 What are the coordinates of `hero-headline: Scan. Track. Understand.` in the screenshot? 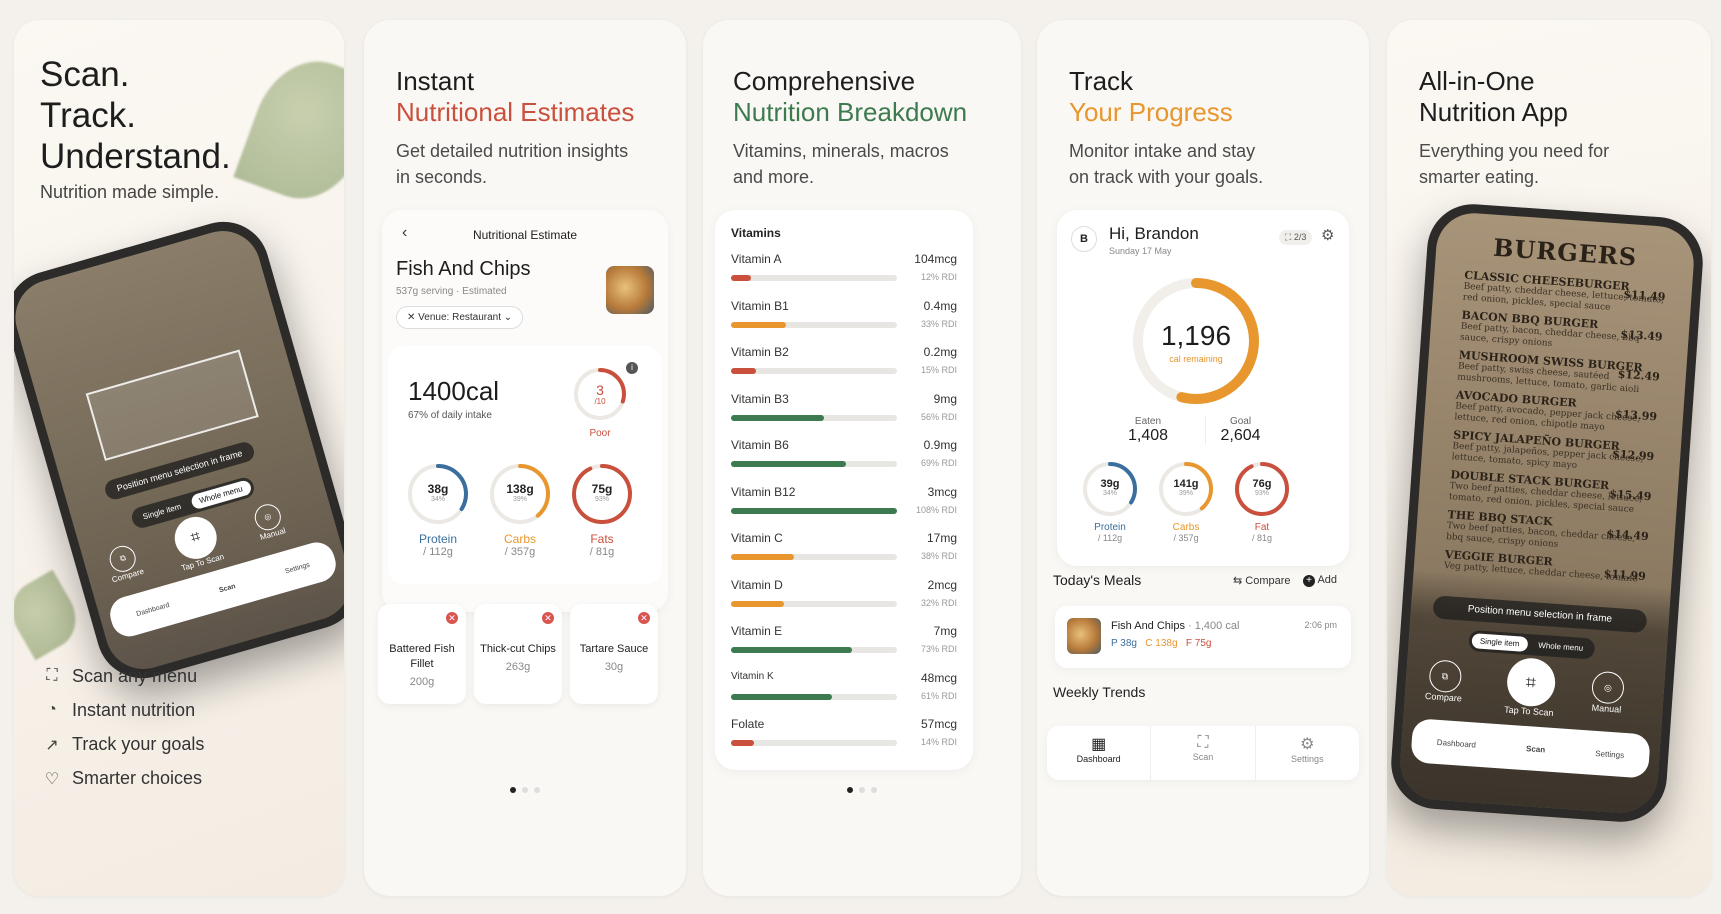 It's located at (135, 115).